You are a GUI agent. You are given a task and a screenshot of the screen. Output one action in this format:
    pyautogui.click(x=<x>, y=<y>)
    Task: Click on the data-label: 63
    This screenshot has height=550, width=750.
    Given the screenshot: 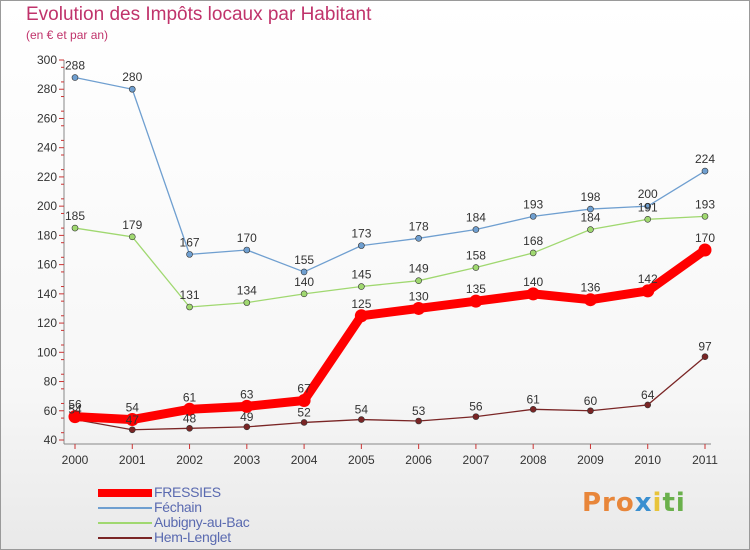 What is the action you would take?
    pyautogui.click(x=247, y=394)
    